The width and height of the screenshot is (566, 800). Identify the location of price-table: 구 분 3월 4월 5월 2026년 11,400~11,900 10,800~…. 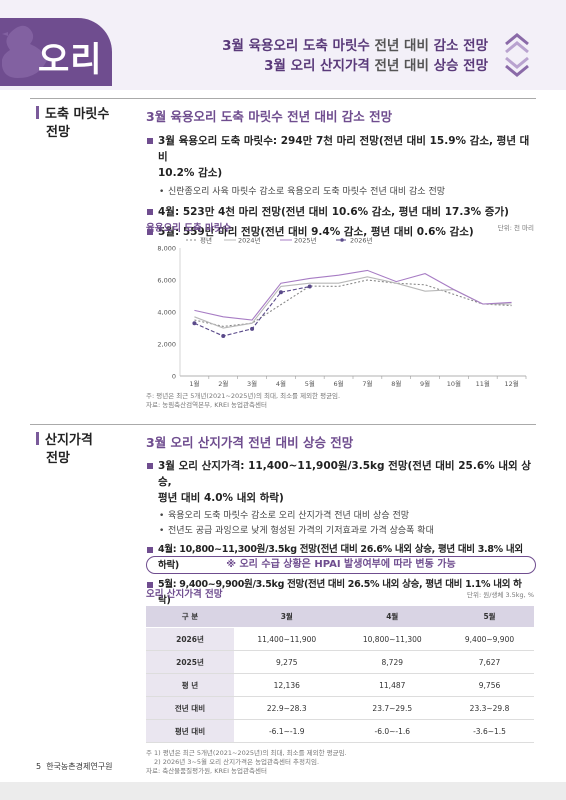
(340, 674).